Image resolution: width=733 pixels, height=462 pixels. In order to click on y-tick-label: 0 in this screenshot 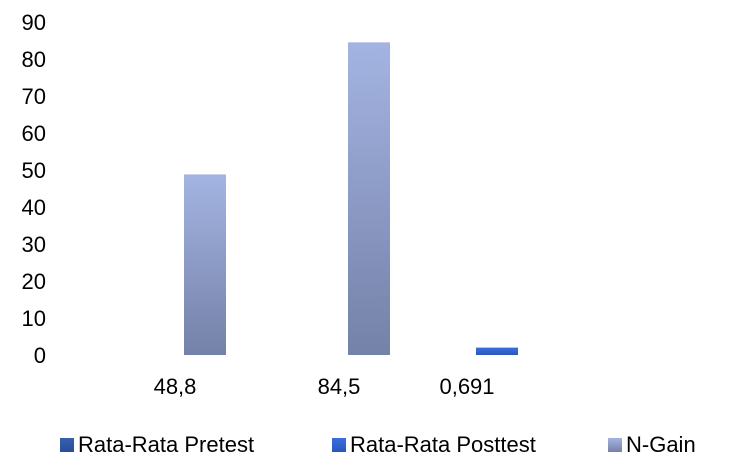, I will do `click(40, 355)`.